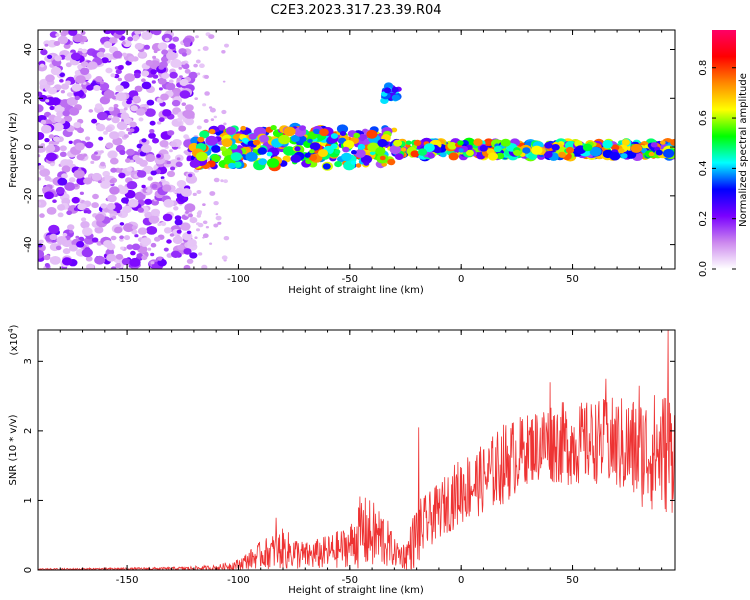 Image resolution: width=750 pixels, height=600 pixels. What do you see at coordinates (743, 150) in the screenshot?
I see `colorbar-label: Normalized spectral amplitude` at bounding box center [743, 150].